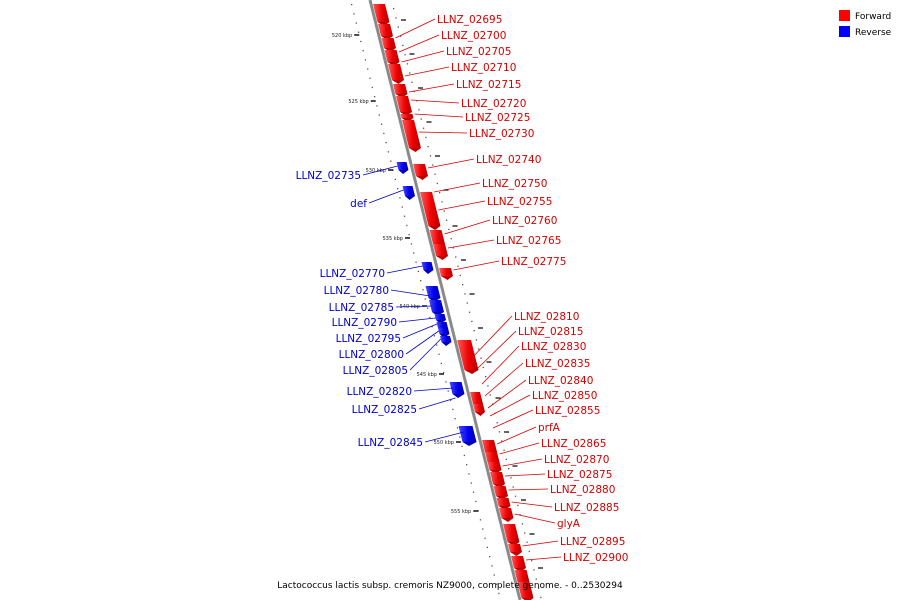 Image resolution: width=900 pixels, height=600 pixels. I want to click on scale-label: 545 kbp, so click(427, 375).